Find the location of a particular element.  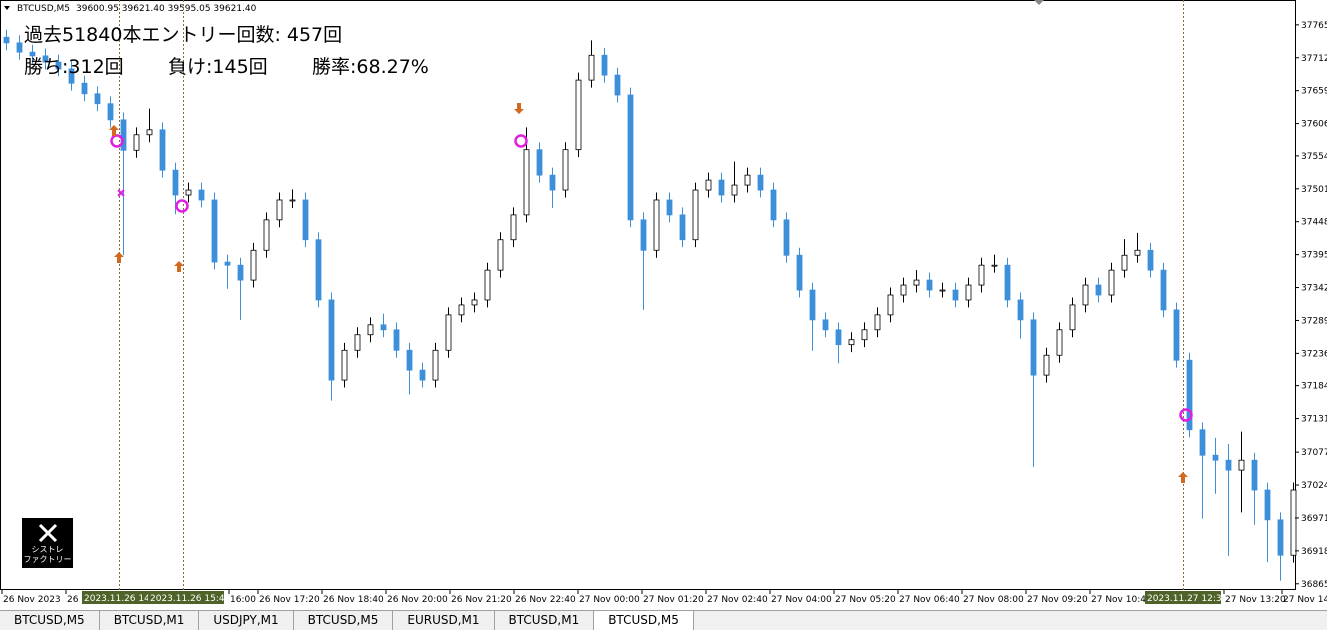

x-tick-label: 26 Nov 22:40 is located at coordinates (545, 600).